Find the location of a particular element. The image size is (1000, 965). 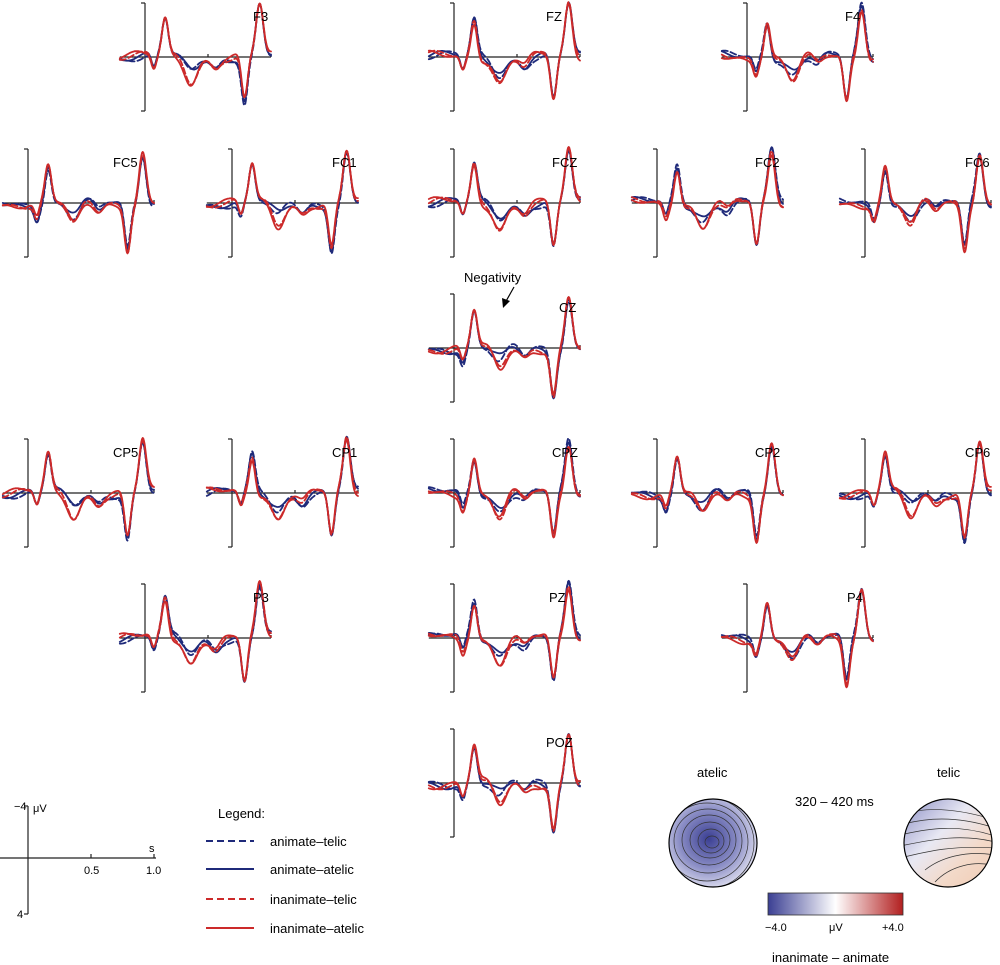

electrode-label: CPZ is located at coordinates (565, 452).